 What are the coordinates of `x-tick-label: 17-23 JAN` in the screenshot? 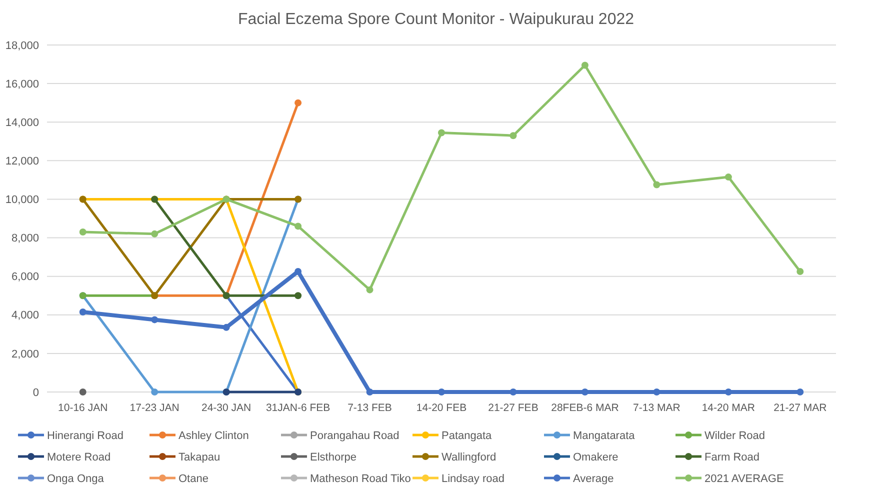 It's located at (155, 408).